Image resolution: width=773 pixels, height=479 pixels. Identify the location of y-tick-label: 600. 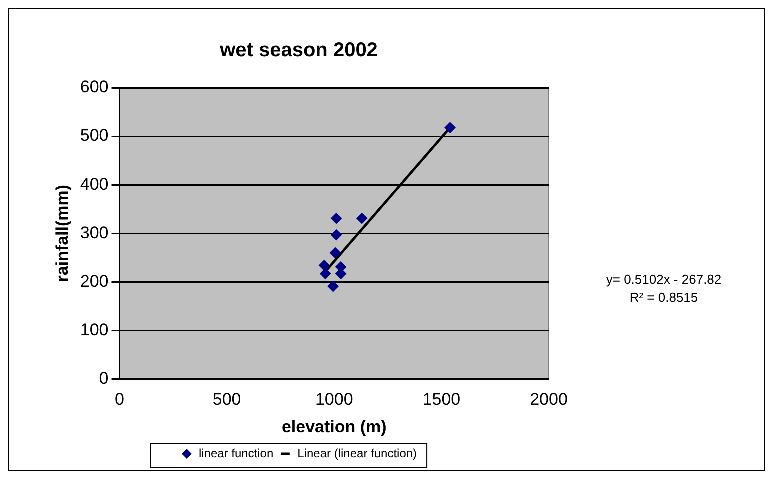
(94, 87).